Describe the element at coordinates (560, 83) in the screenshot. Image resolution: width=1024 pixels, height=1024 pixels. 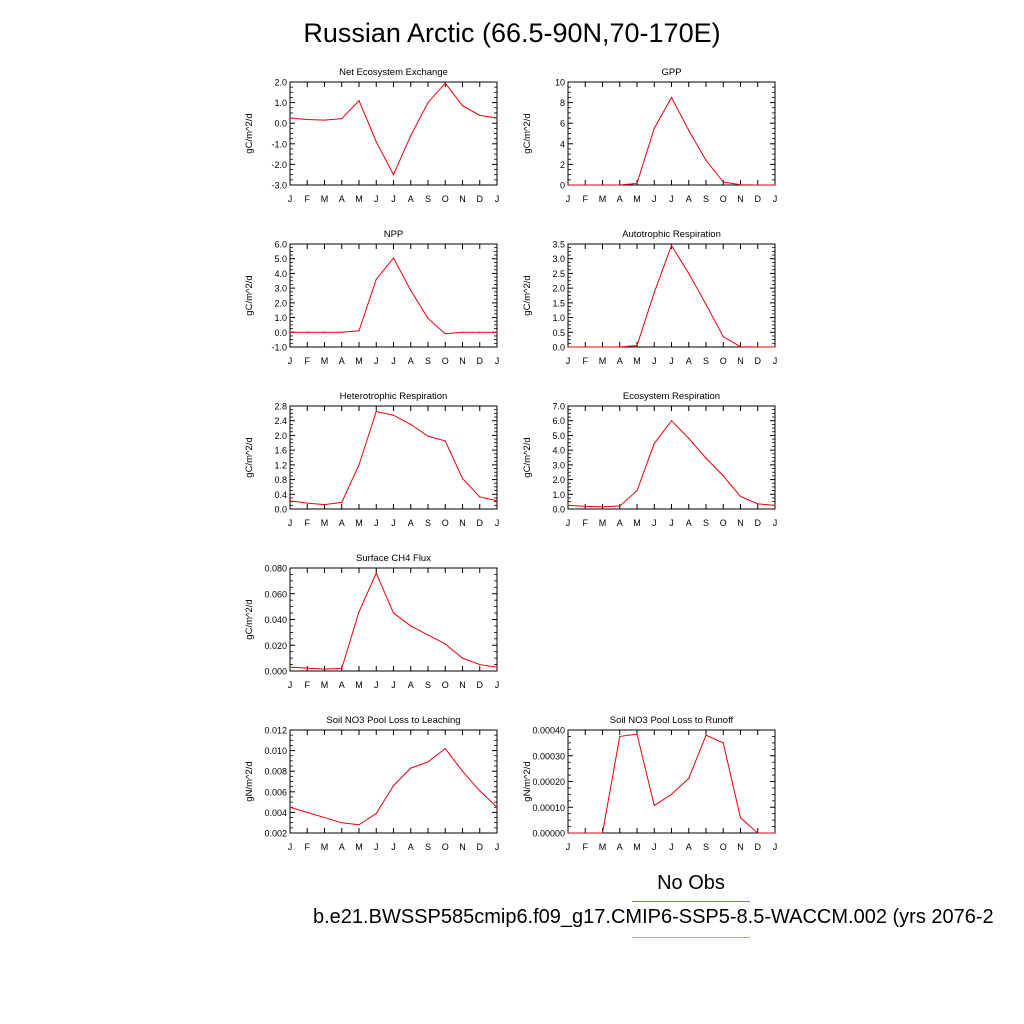
I see `y-tick-label: 10` at that location.